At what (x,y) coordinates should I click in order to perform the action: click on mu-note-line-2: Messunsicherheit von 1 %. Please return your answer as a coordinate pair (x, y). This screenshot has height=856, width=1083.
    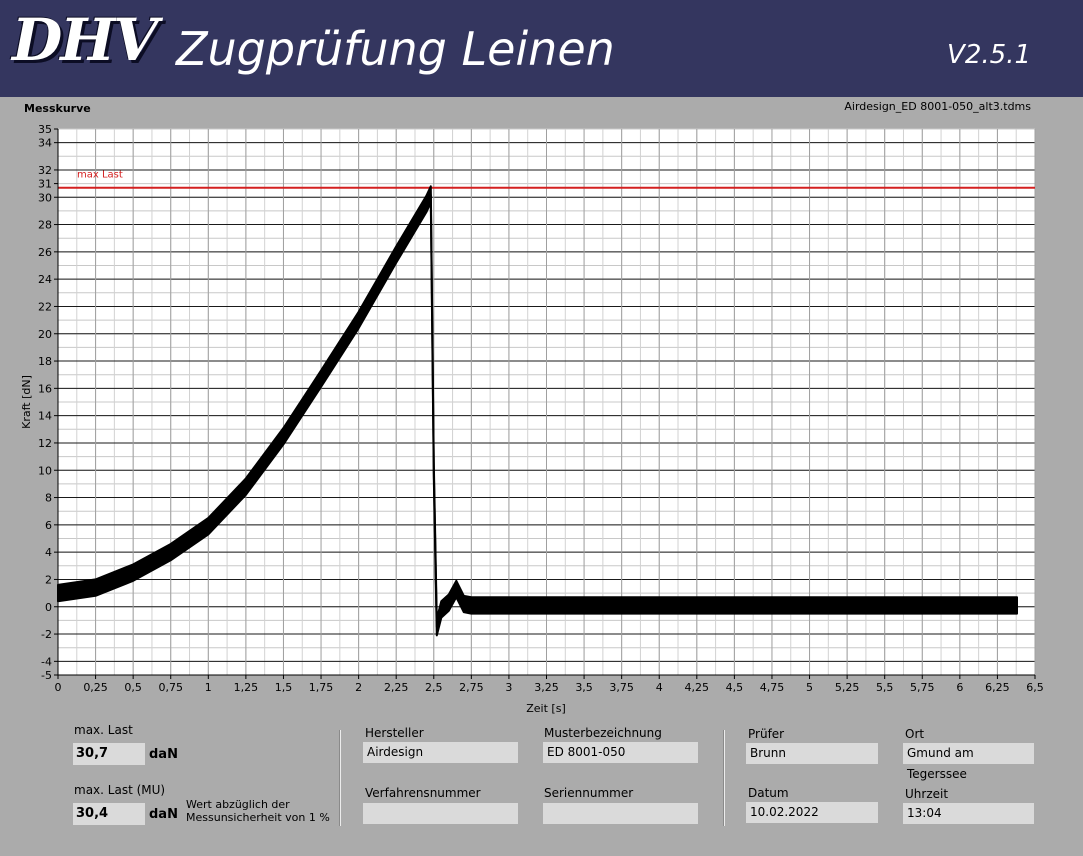
    Looking at the image, I should click on (258, 817).